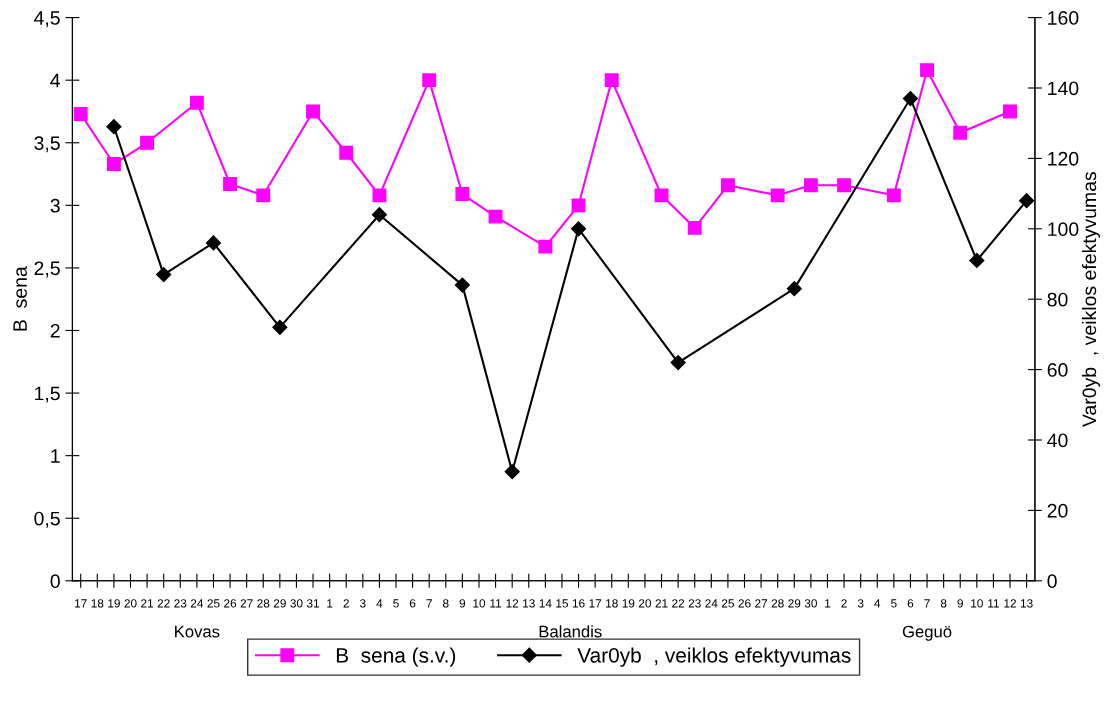  I want to click on x-tick-label: 6, so click(910, 603).